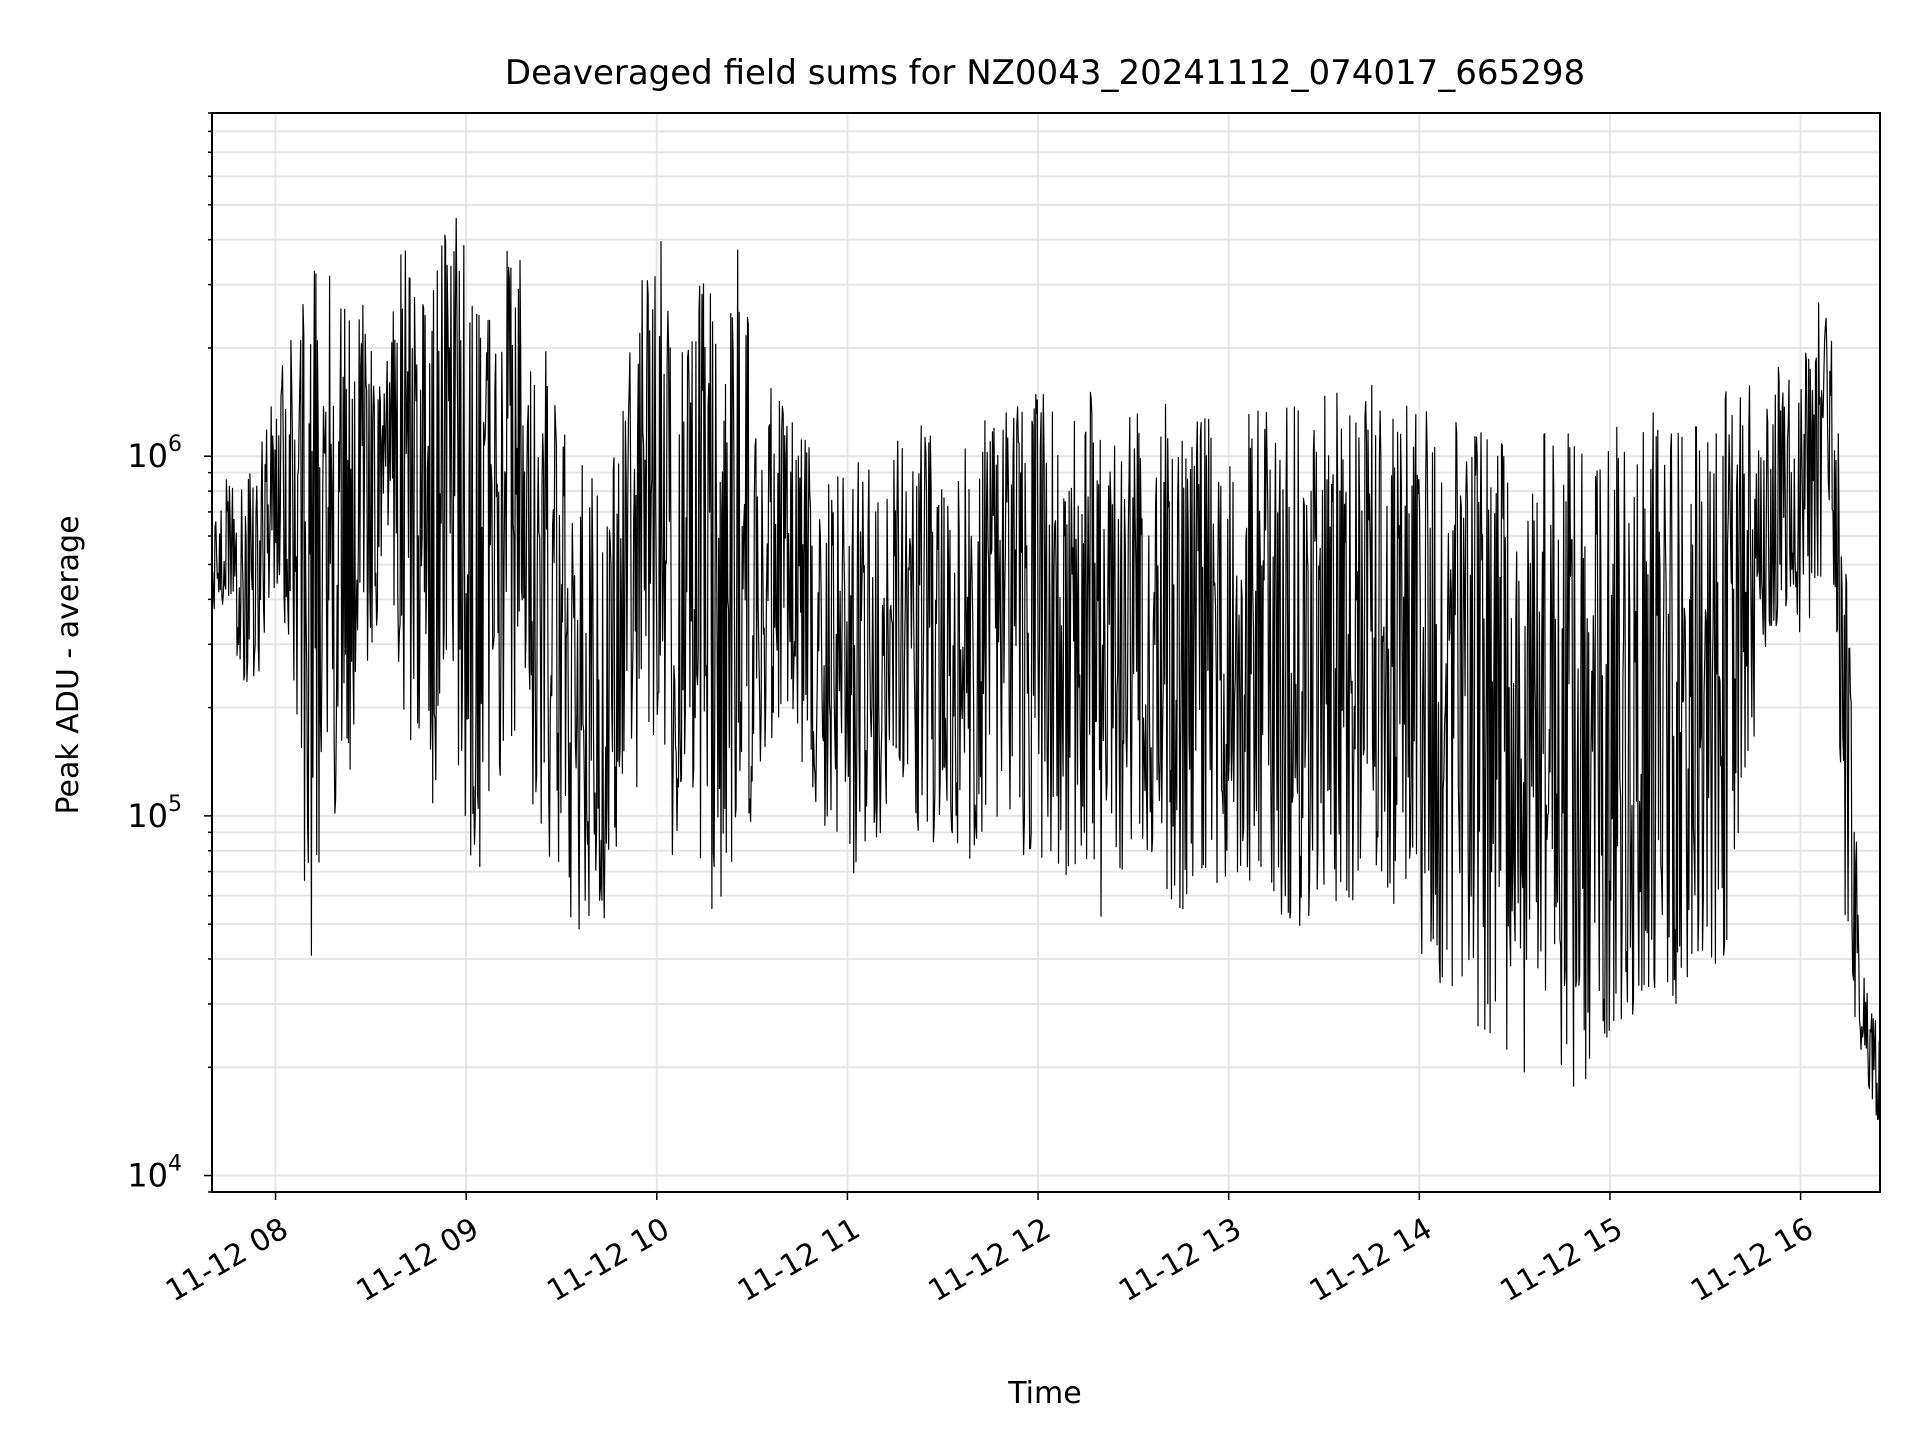 This screenshot has height=1440, width=1920. Describe the element at coordinates (1180, 1260) in the screenshot. I see `x-tick-label: 11-12 13` at that location.